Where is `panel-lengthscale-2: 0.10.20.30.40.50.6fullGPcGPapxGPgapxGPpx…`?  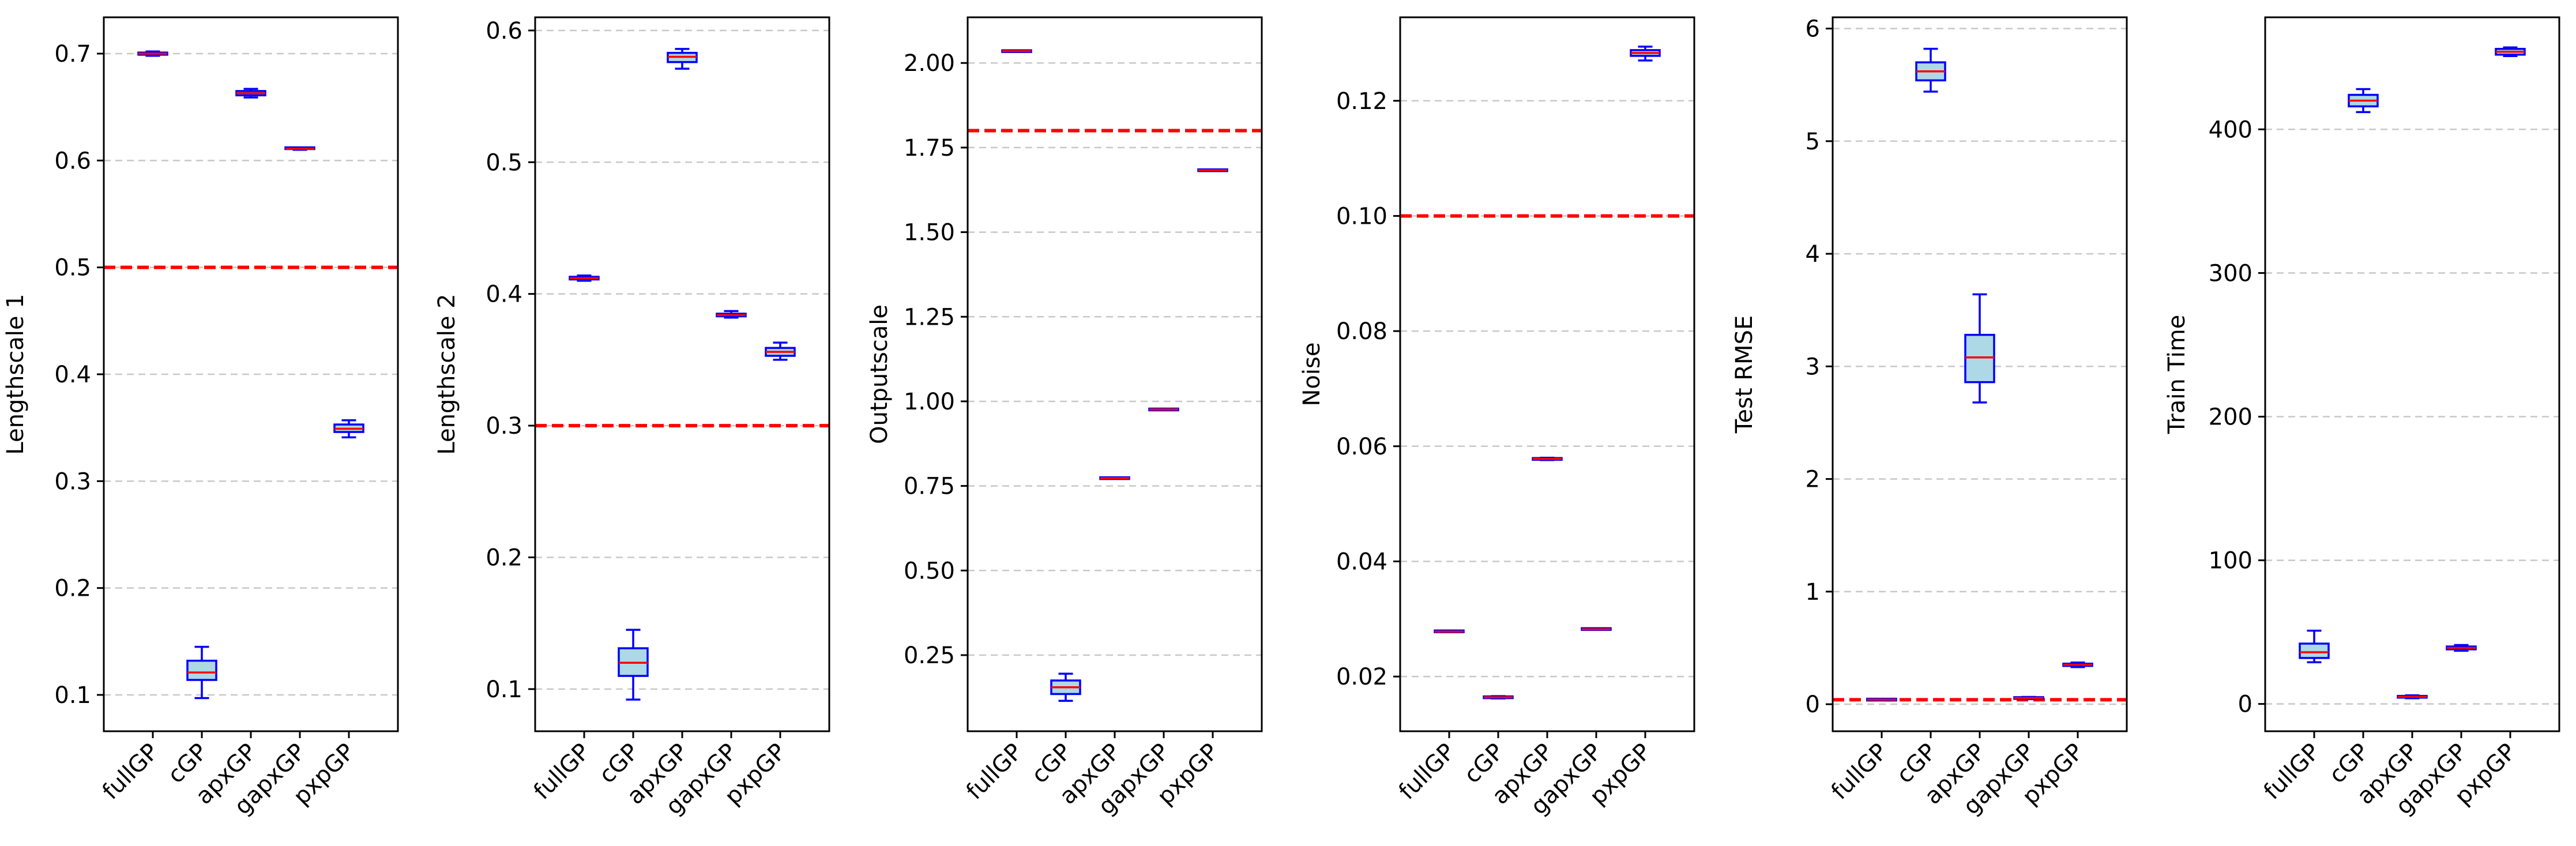 panel-lengthscale-2: 0.10.20.30.40.50.6fullGPcGPapxGPgapxGPpx… is located at coordinates (632, 418).